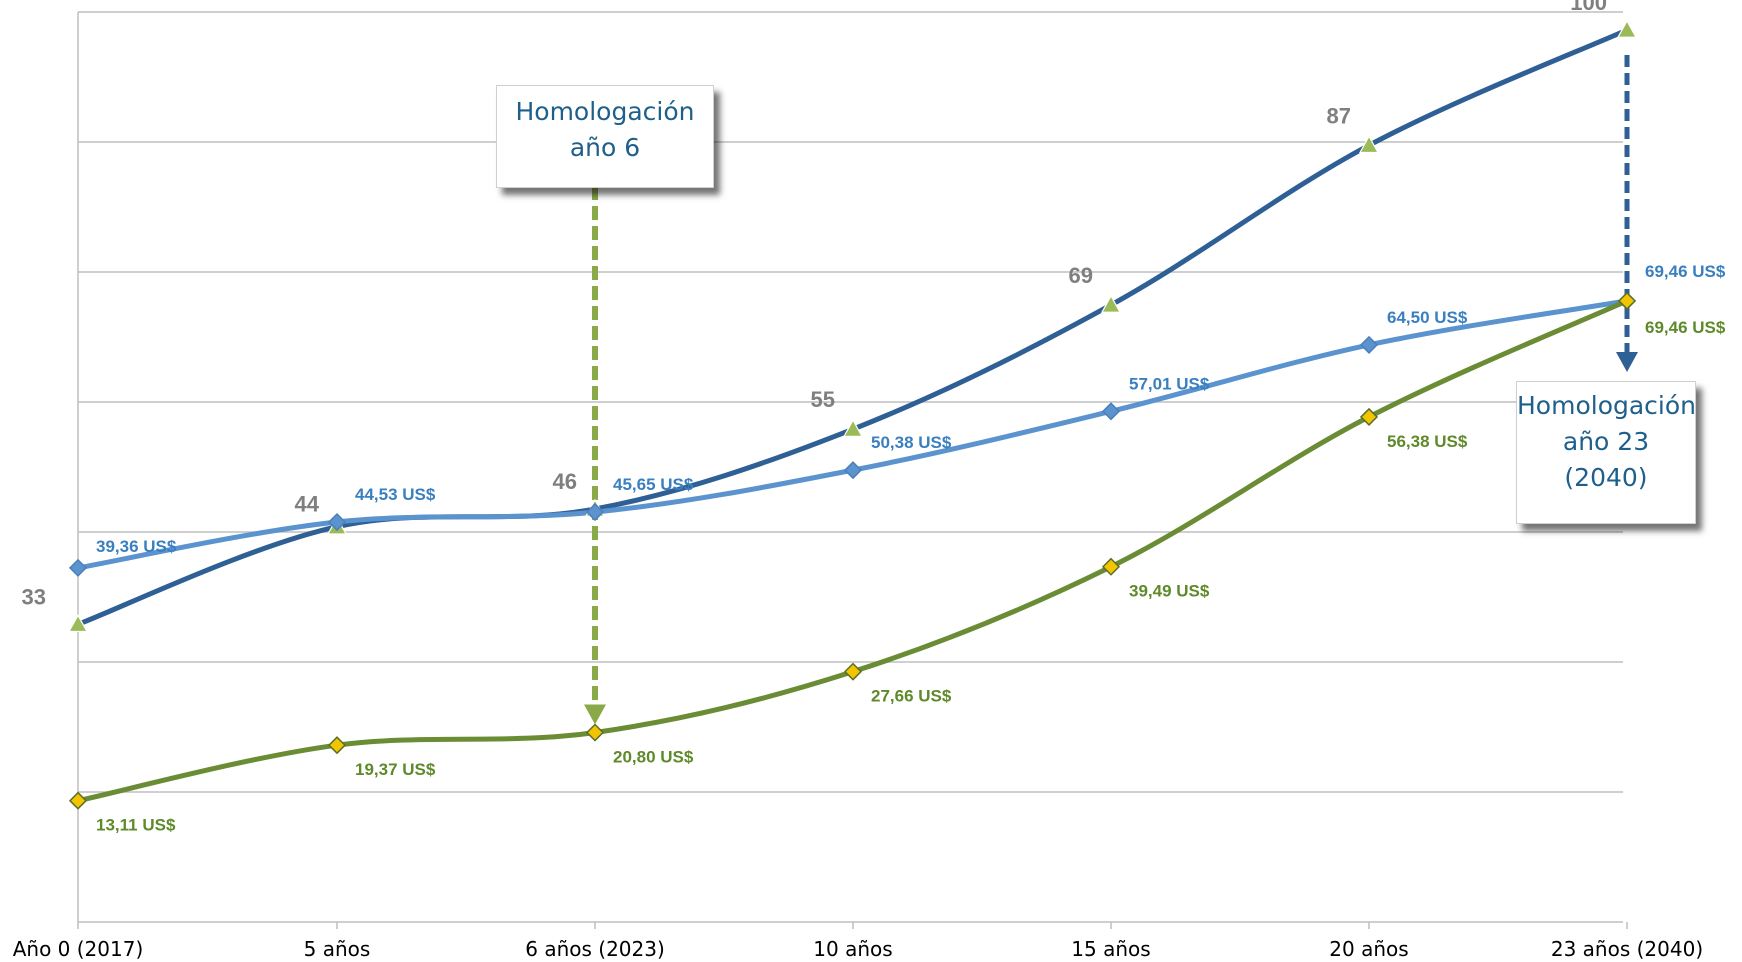  I want to click on x-tick-label: Año 0 (2017), so click(78, 949).